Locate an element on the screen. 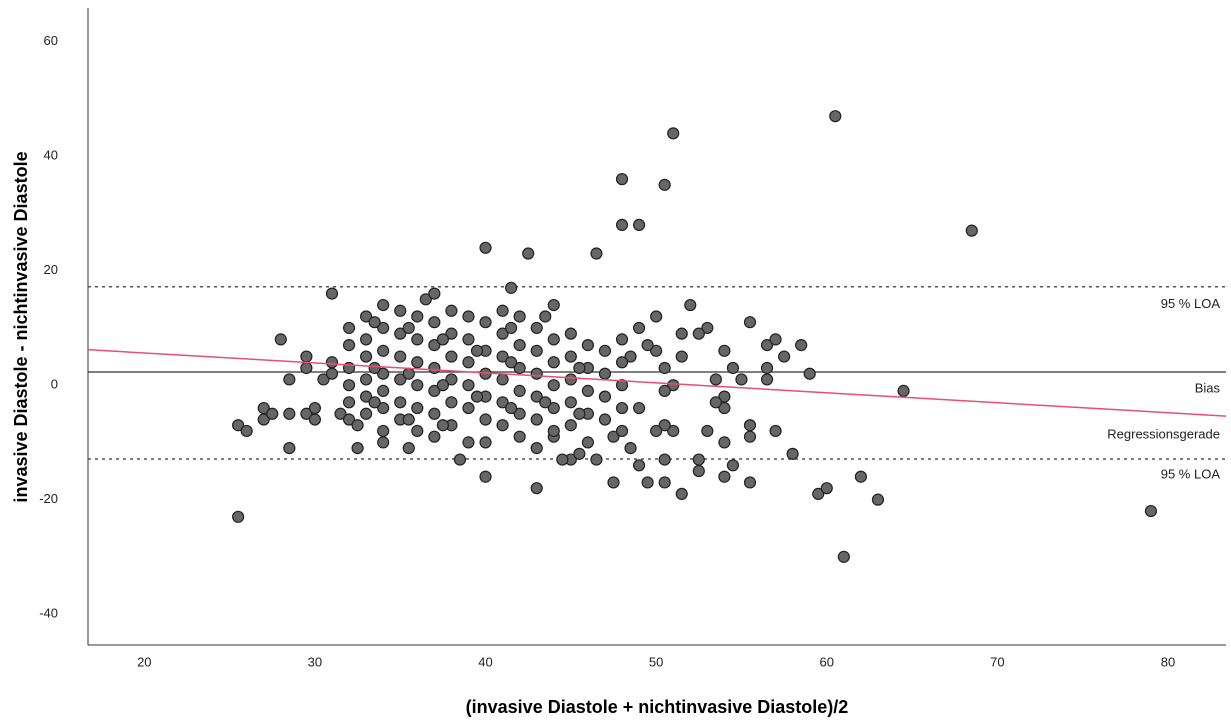 Image resolution: width=1231 pixels, height=724 pixels. y-tick-label: 40 is located at coordinates (51, 155).